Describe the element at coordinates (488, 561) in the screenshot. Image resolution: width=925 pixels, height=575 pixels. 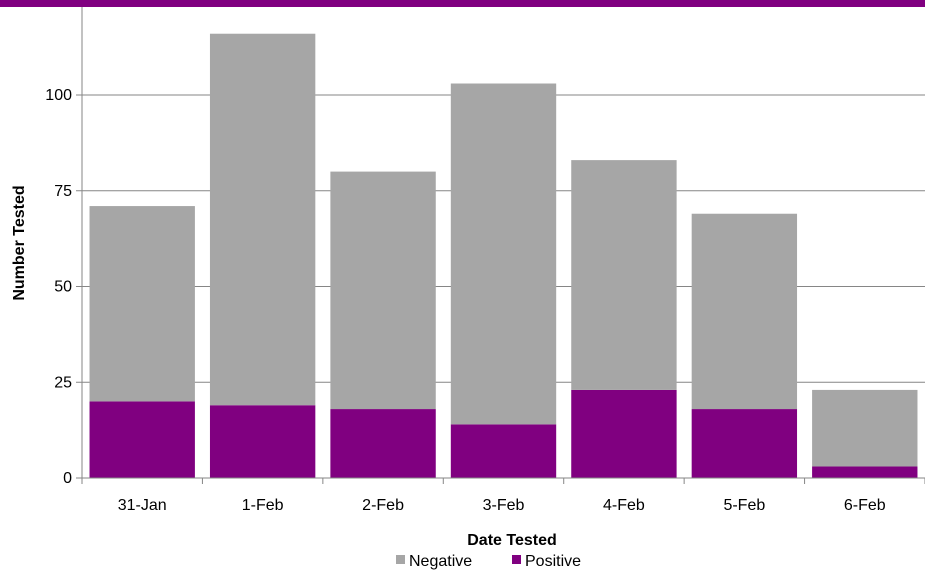
I see `legend: Negative Positive` at that location.